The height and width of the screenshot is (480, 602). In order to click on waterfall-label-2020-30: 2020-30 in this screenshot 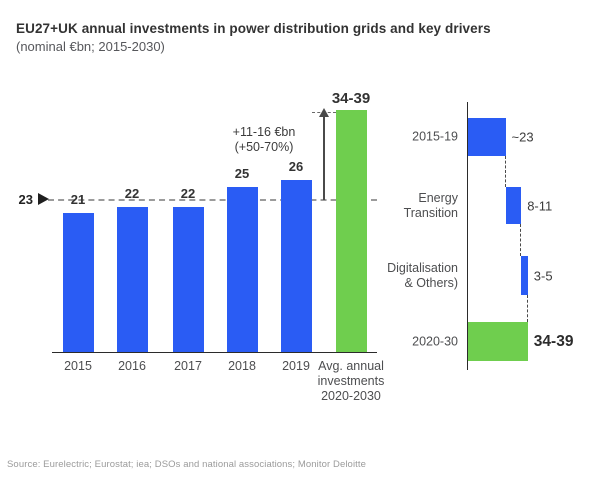, I will do `click(435, 341)`.